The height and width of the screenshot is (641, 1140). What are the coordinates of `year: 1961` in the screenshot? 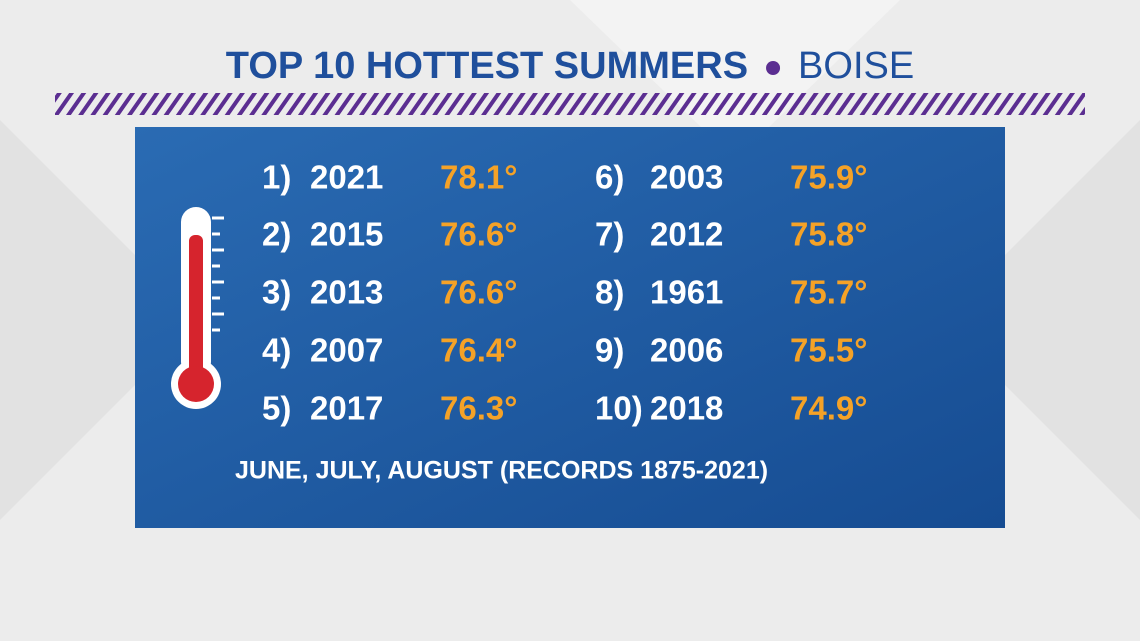 It's located at (686, 292).